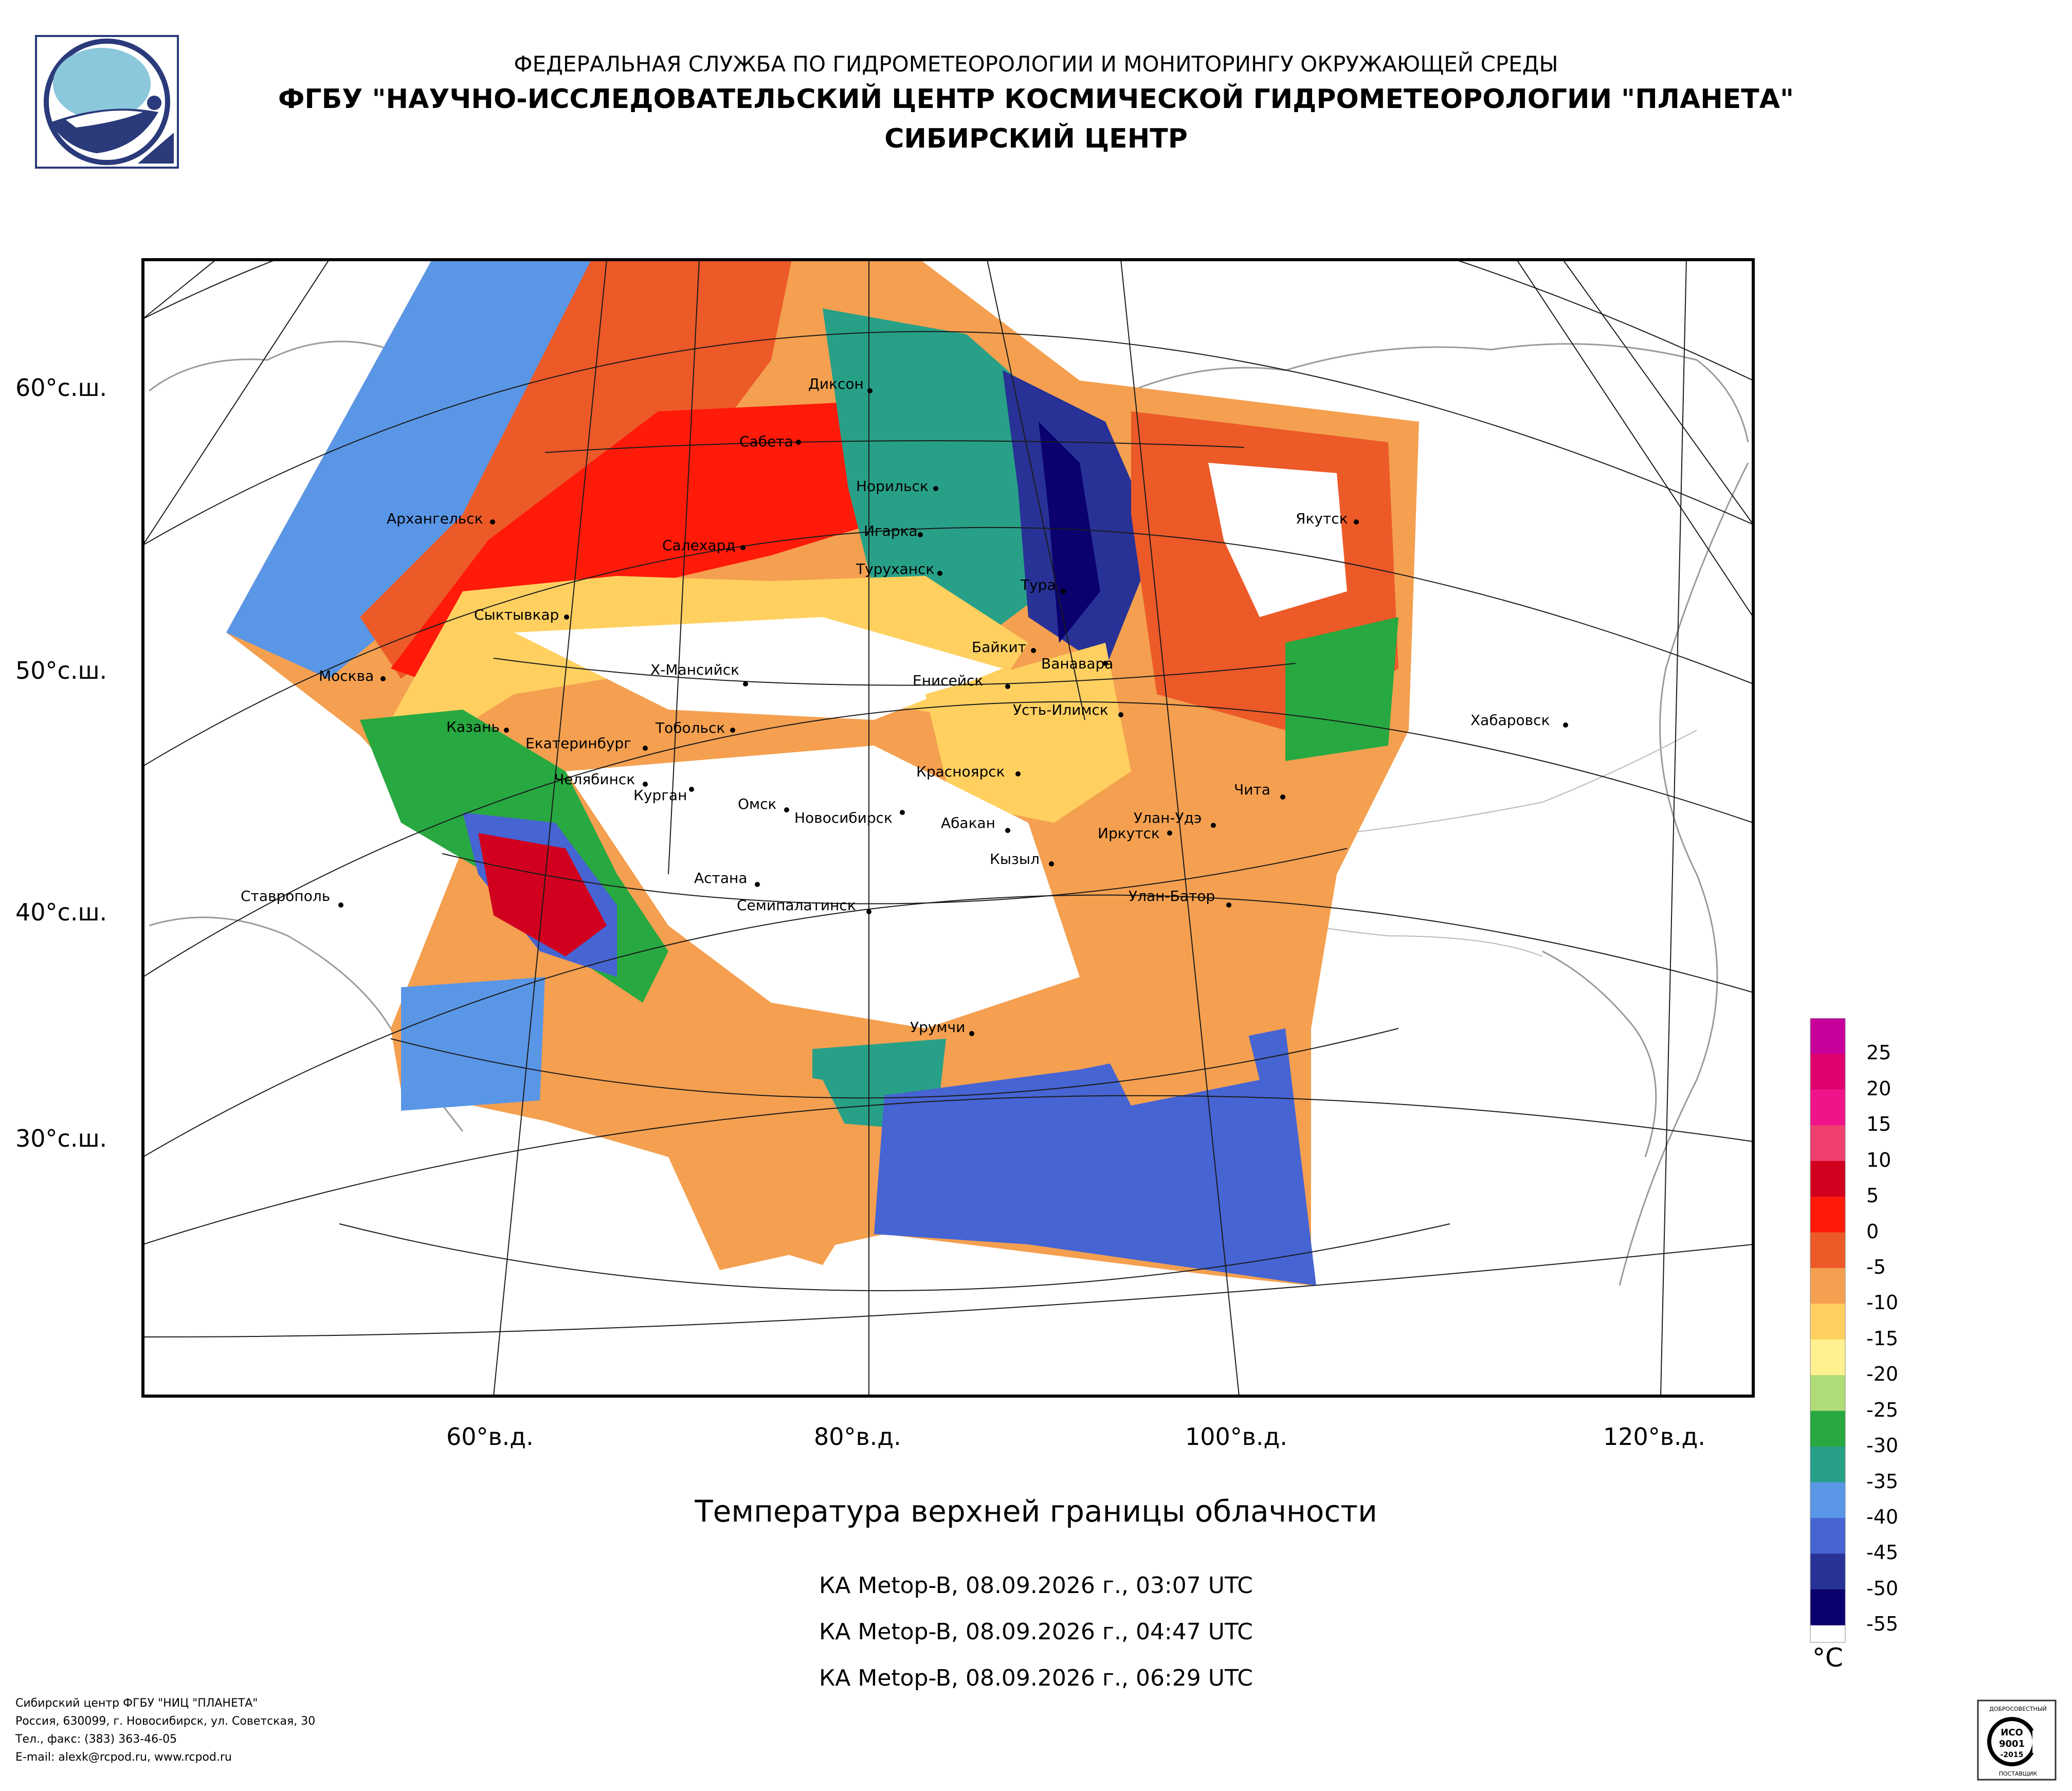 Image resolution: width=2072 pixels, height=1791 pixels. What do you see at coordinates (948, 680) in the screenshot?
I see `city-label: Енисейск` at bounding box center [948, 680].